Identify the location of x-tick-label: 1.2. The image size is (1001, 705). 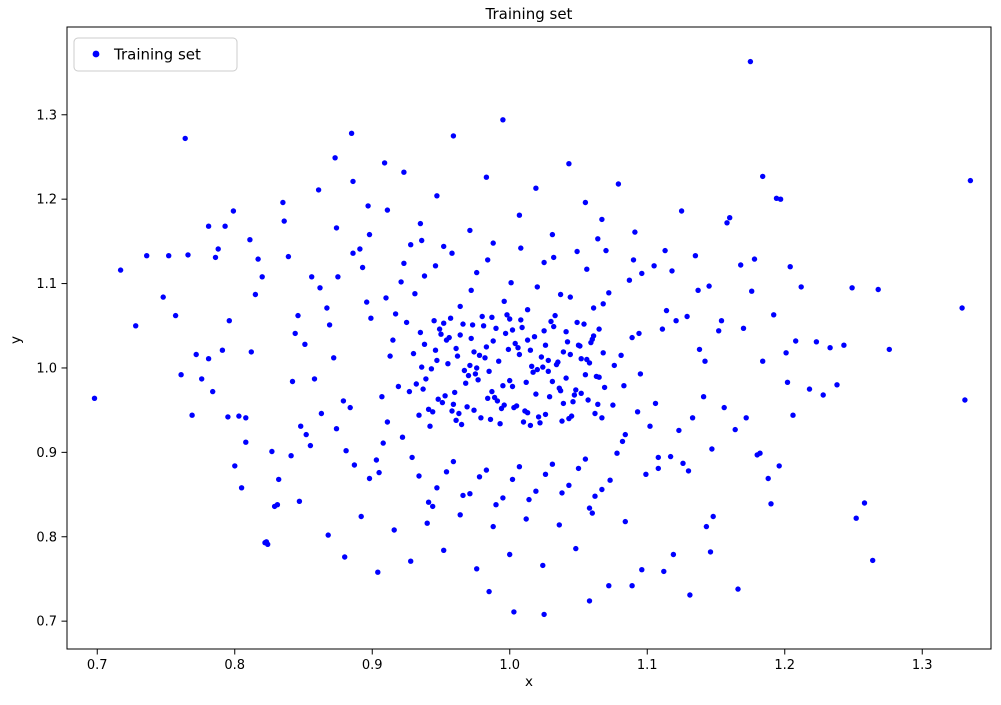
(784, 665).